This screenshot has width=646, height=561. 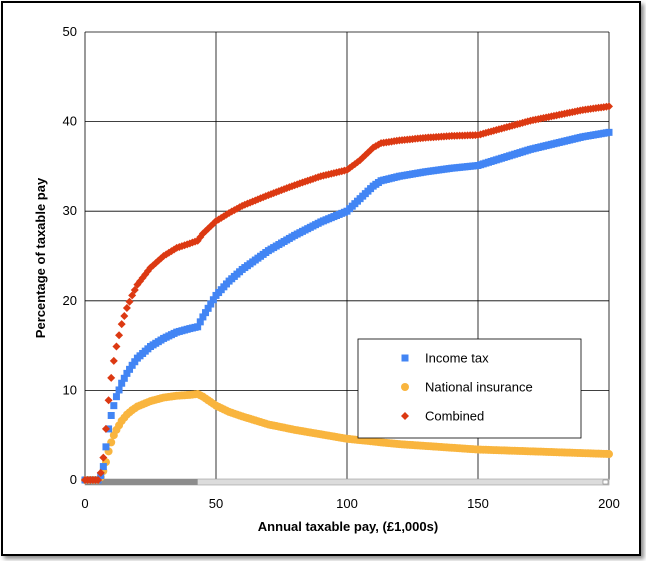 I want to click on scrollbar-thumb, so click(x=141, y=482).